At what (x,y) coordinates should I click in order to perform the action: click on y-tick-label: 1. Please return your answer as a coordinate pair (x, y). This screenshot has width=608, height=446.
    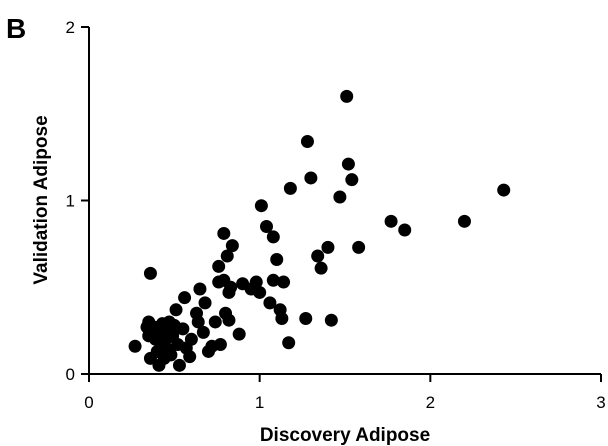
    Looking at the image, I should click on (70, 201).